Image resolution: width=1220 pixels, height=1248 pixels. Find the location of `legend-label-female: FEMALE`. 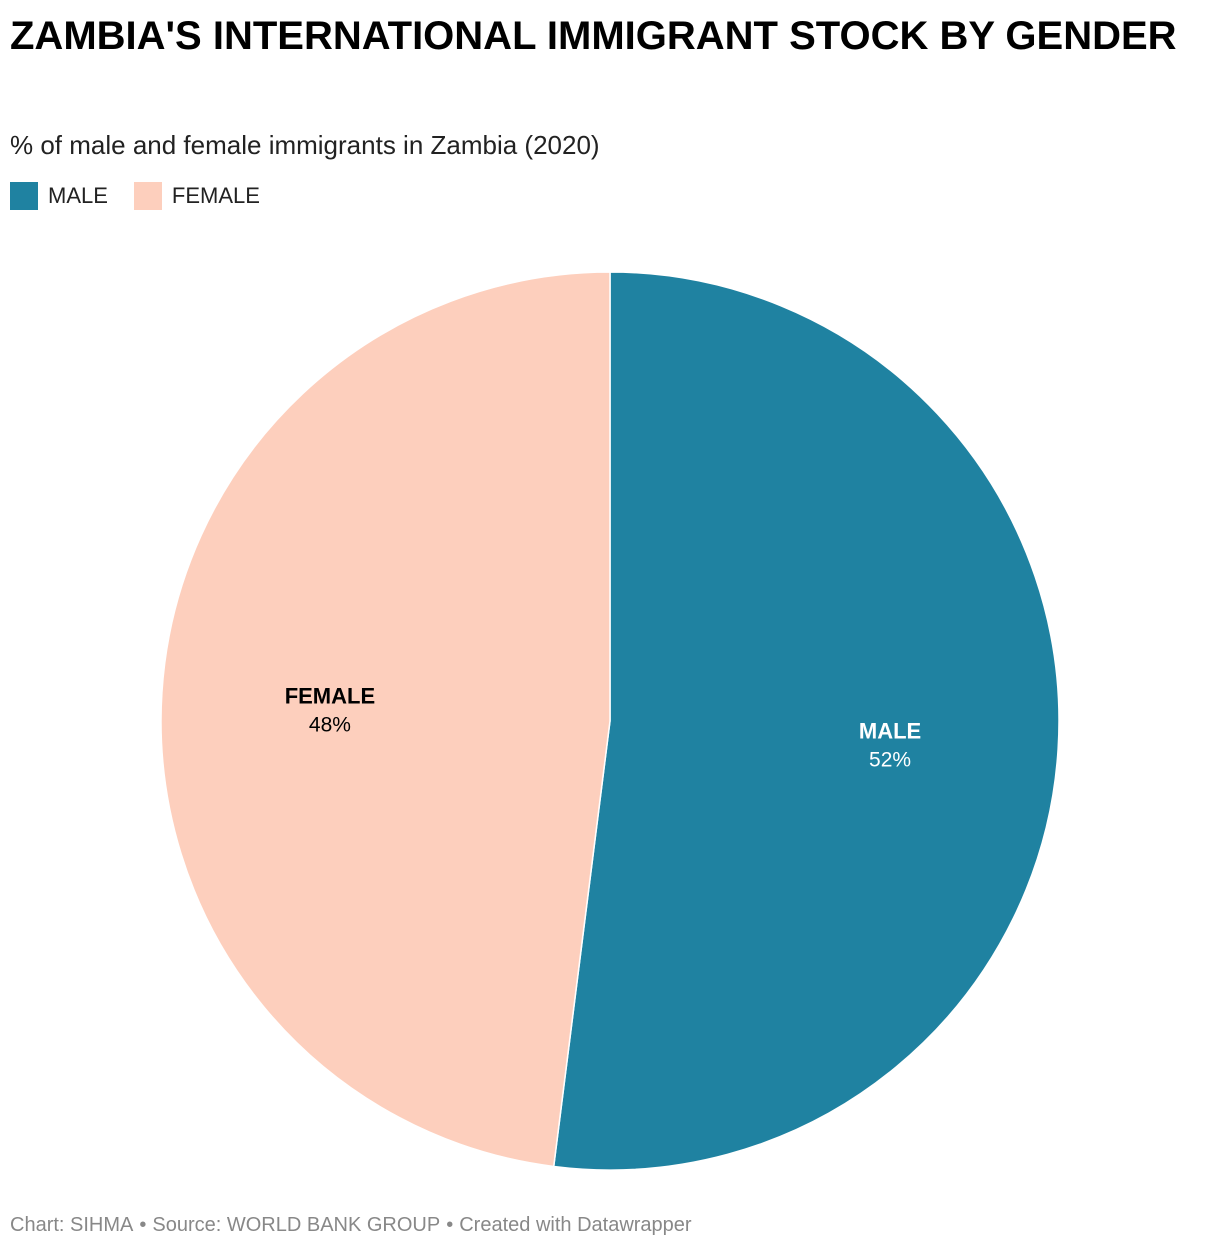

legend-label-female: FEMALE is located at coordinates (215, 195).